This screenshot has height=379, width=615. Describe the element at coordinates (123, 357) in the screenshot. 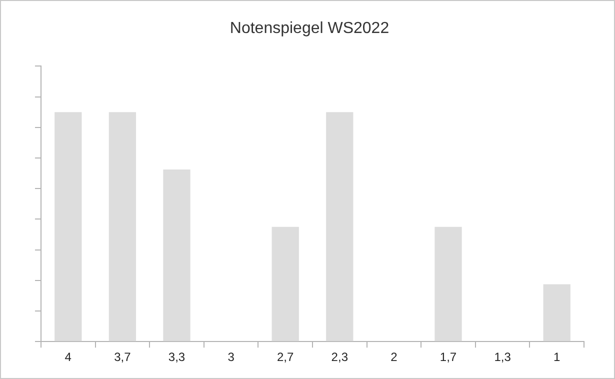

I see `x-tick-label: 3,7` at that location.